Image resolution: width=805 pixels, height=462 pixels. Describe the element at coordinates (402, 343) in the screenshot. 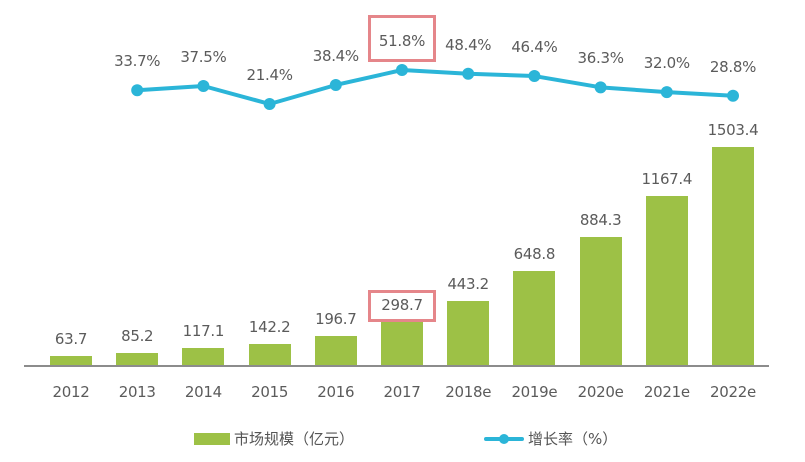

I see `bar-2017` at that location.